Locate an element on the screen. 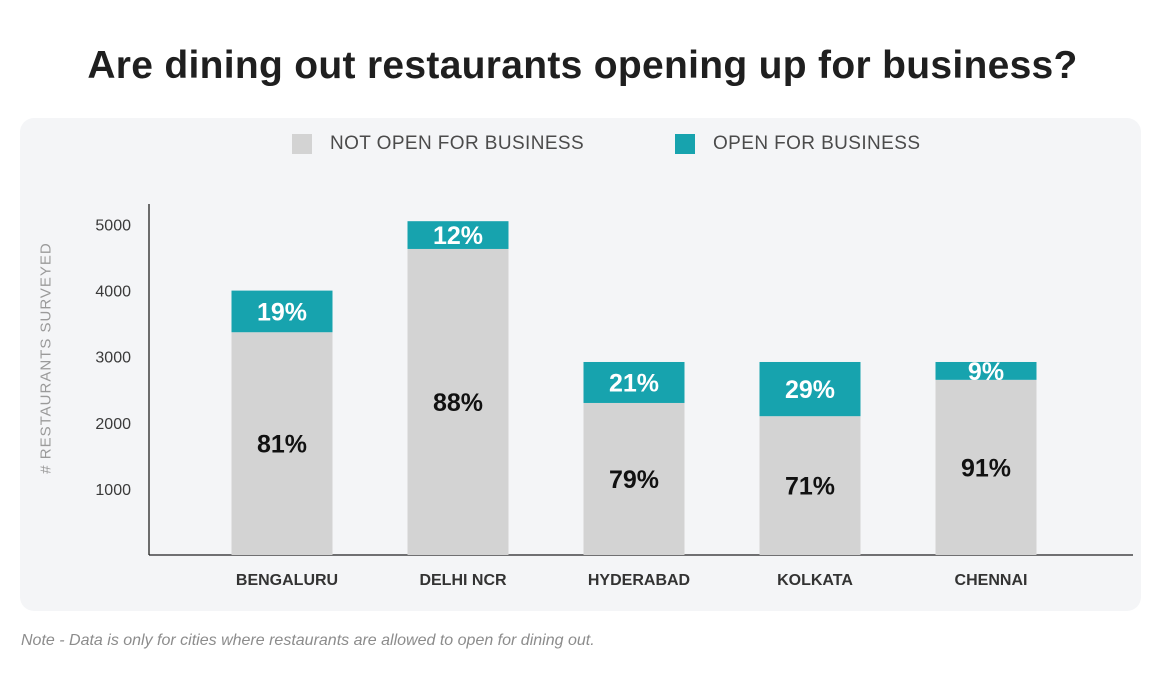 The image size is (1165, 680). x-tick-label: KOLKATA is located at coordinates (815, 580).